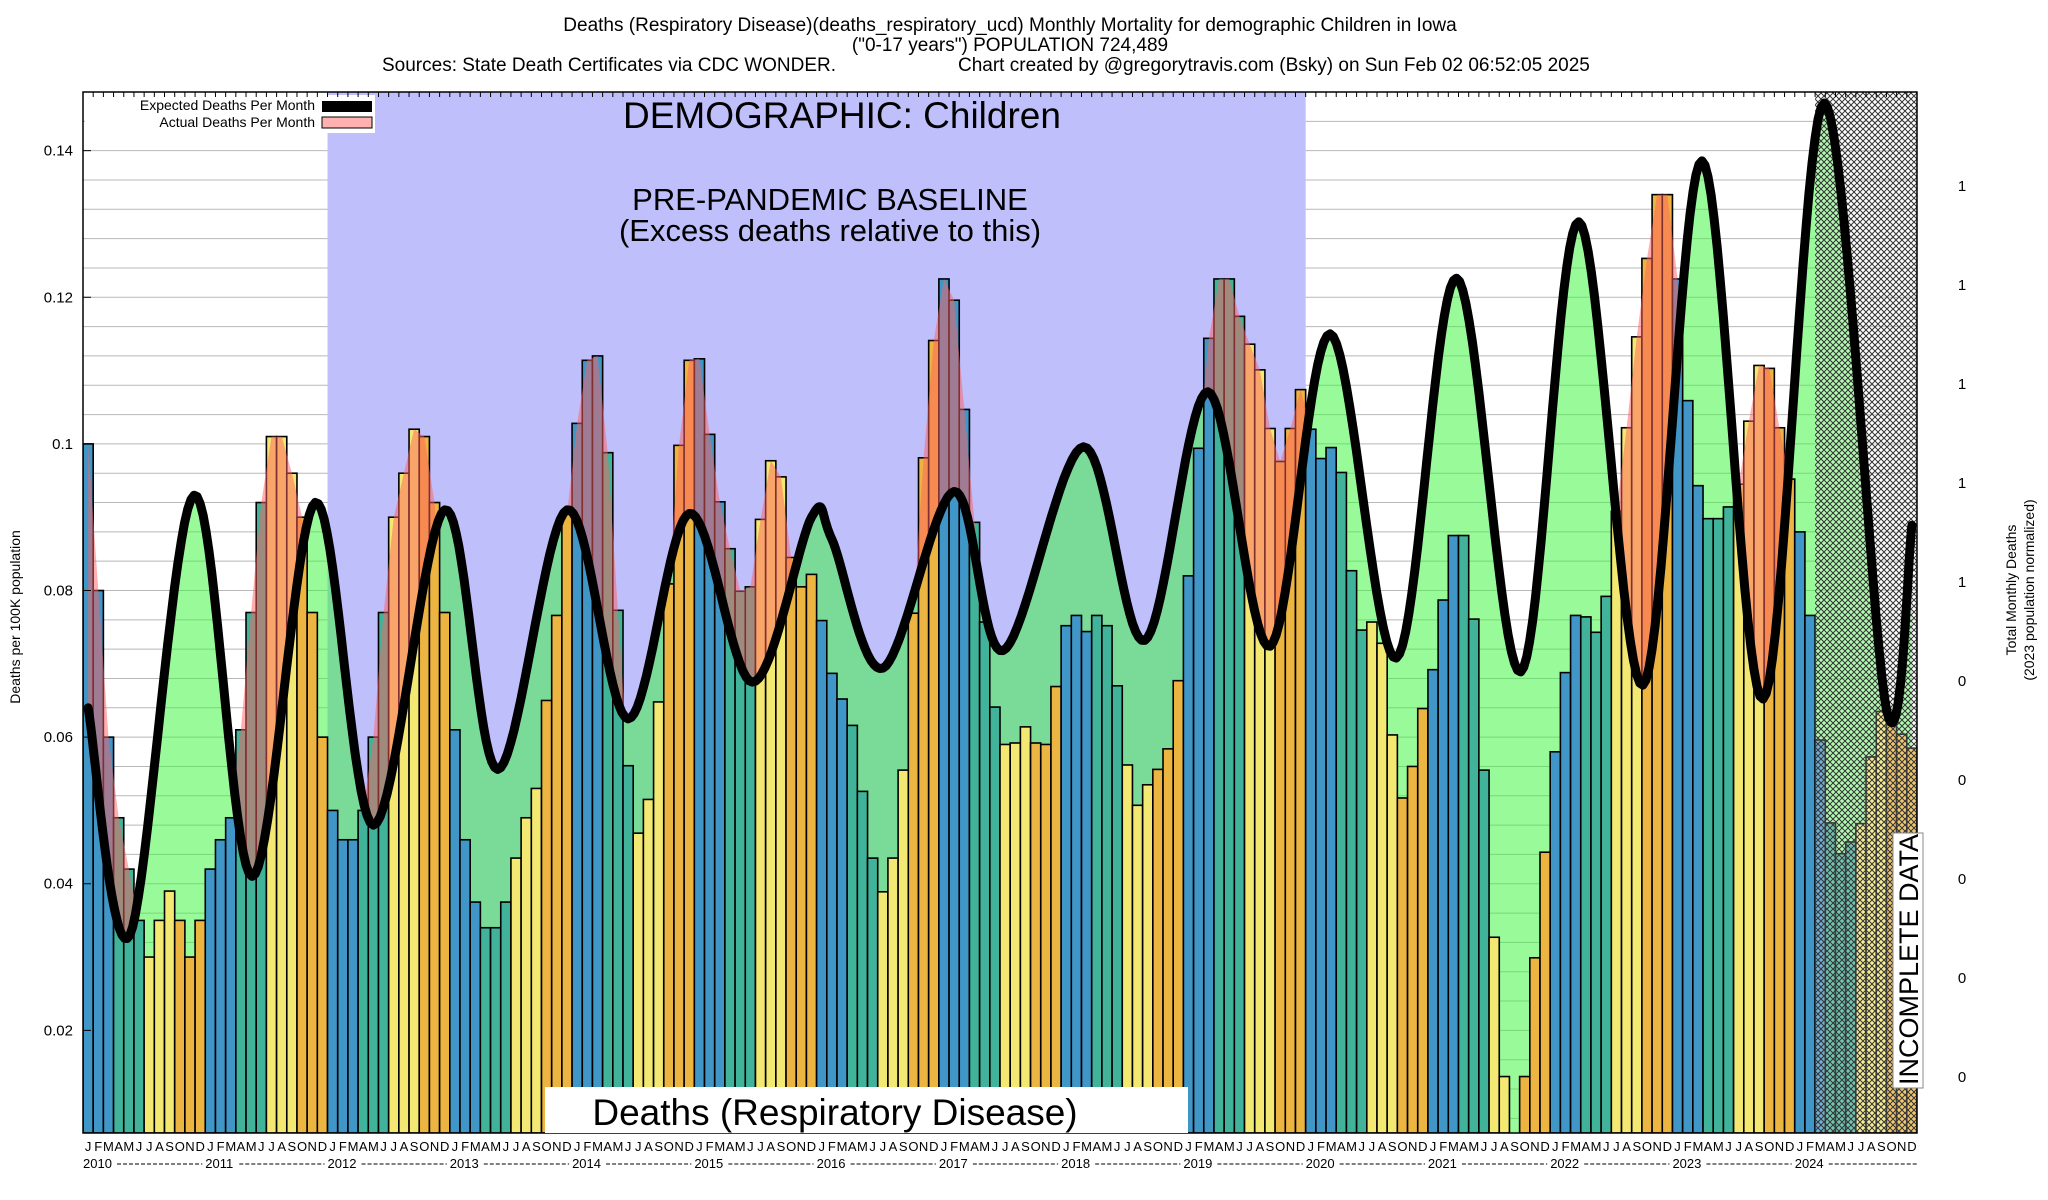 The height and width of the screenshot is (1200, 2048). Describe the element at coordinates (342, 1163) in the screenshot. I see `x-year-label: 2012` at that location.